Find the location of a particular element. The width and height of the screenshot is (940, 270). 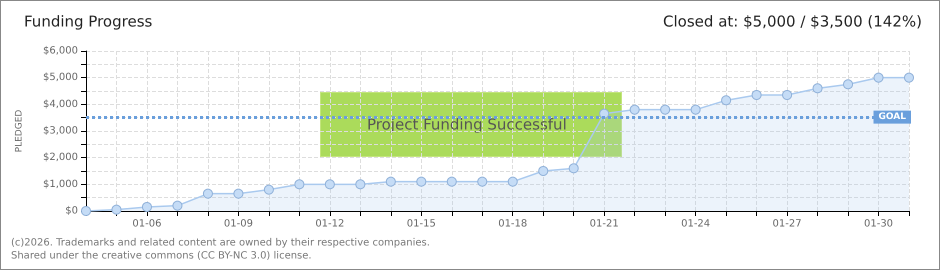

x-tick-label: 01-24 is located at coordinates (695, 224).